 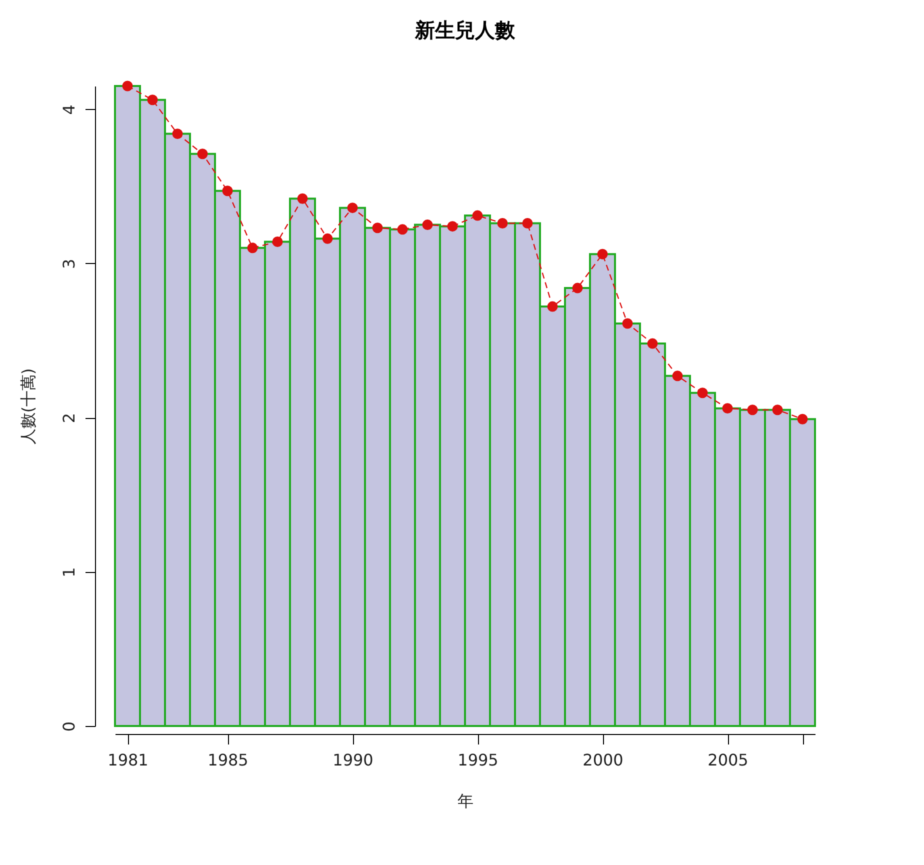 What do you see at coordinates (353, 760) in the screenshot?
I see `x-tick-label: 1990` at bounding box center [353, 760].